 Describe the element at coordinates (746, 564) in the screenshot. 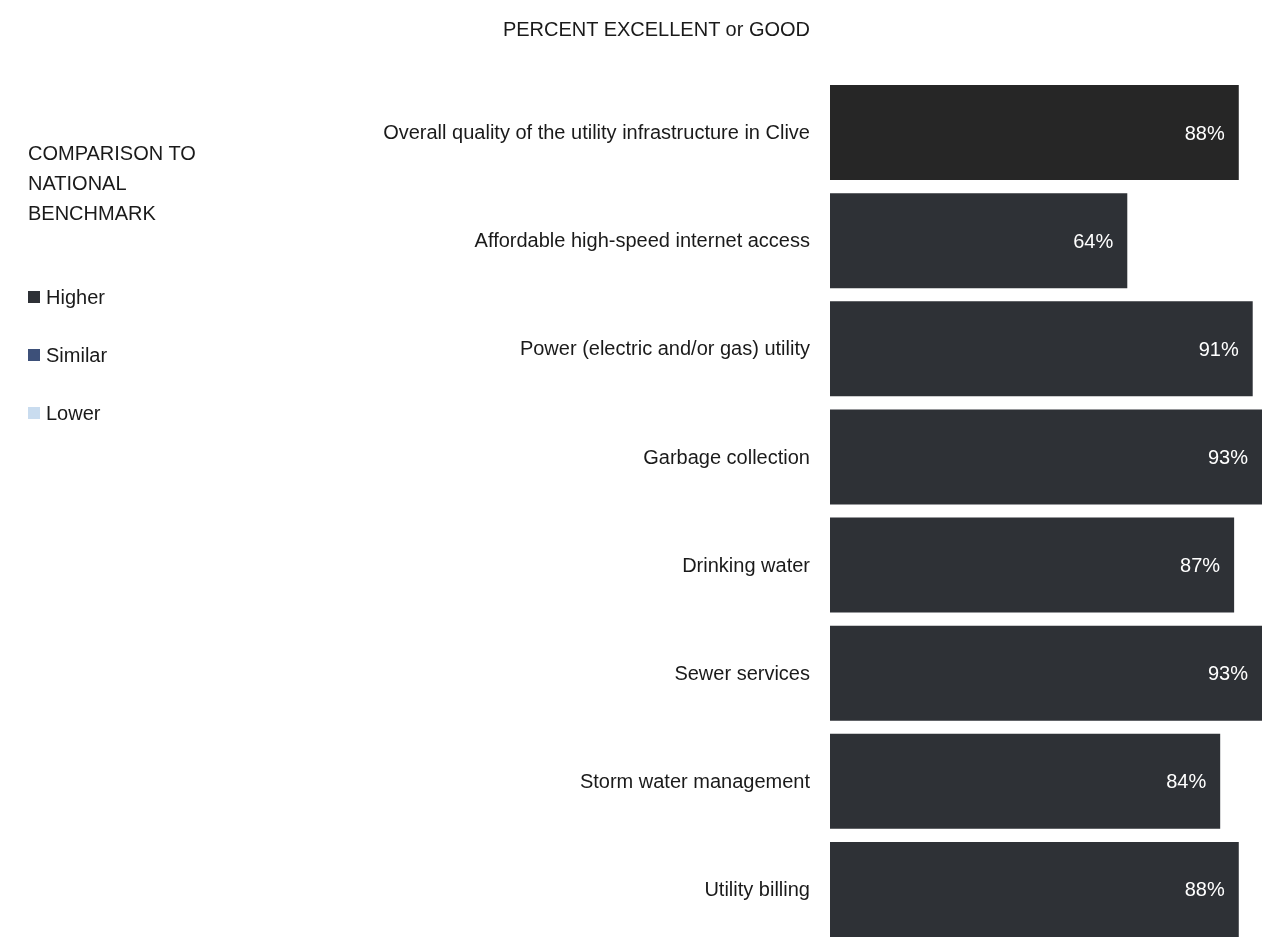

I see `y-tick-label: Drinking water` at that location.